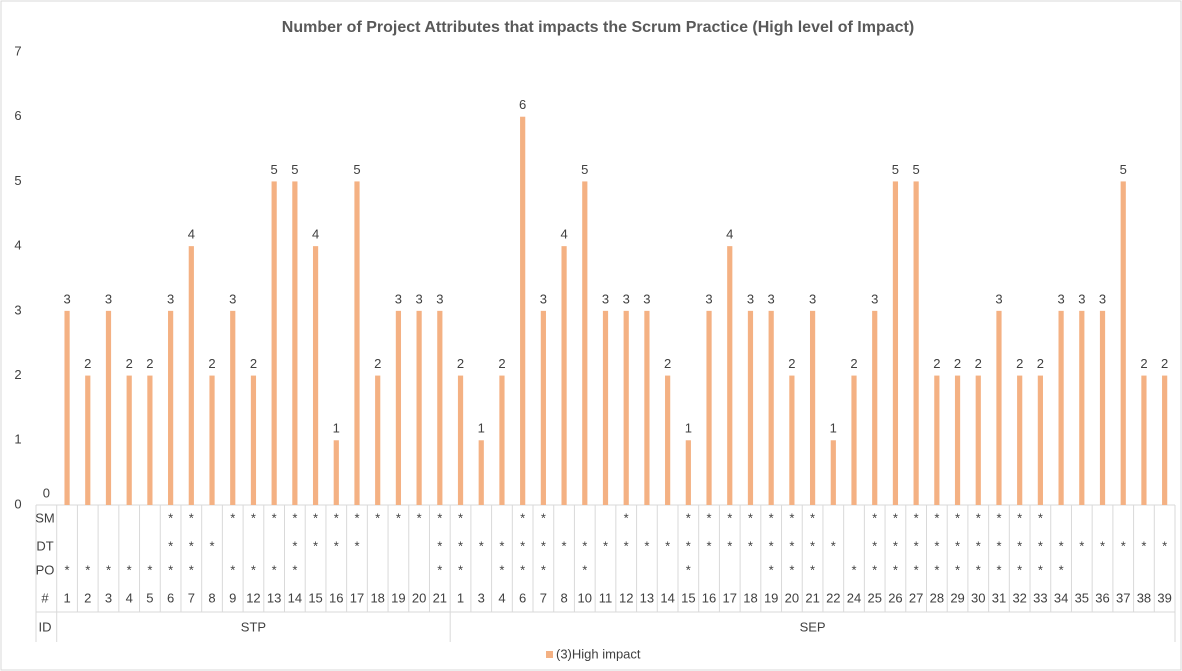 The height and width of the screenshot is (671, 1182). Describe the element at coordinates (1102, 597) in the screenshot. I see `x-tick-label: 36` at that location.